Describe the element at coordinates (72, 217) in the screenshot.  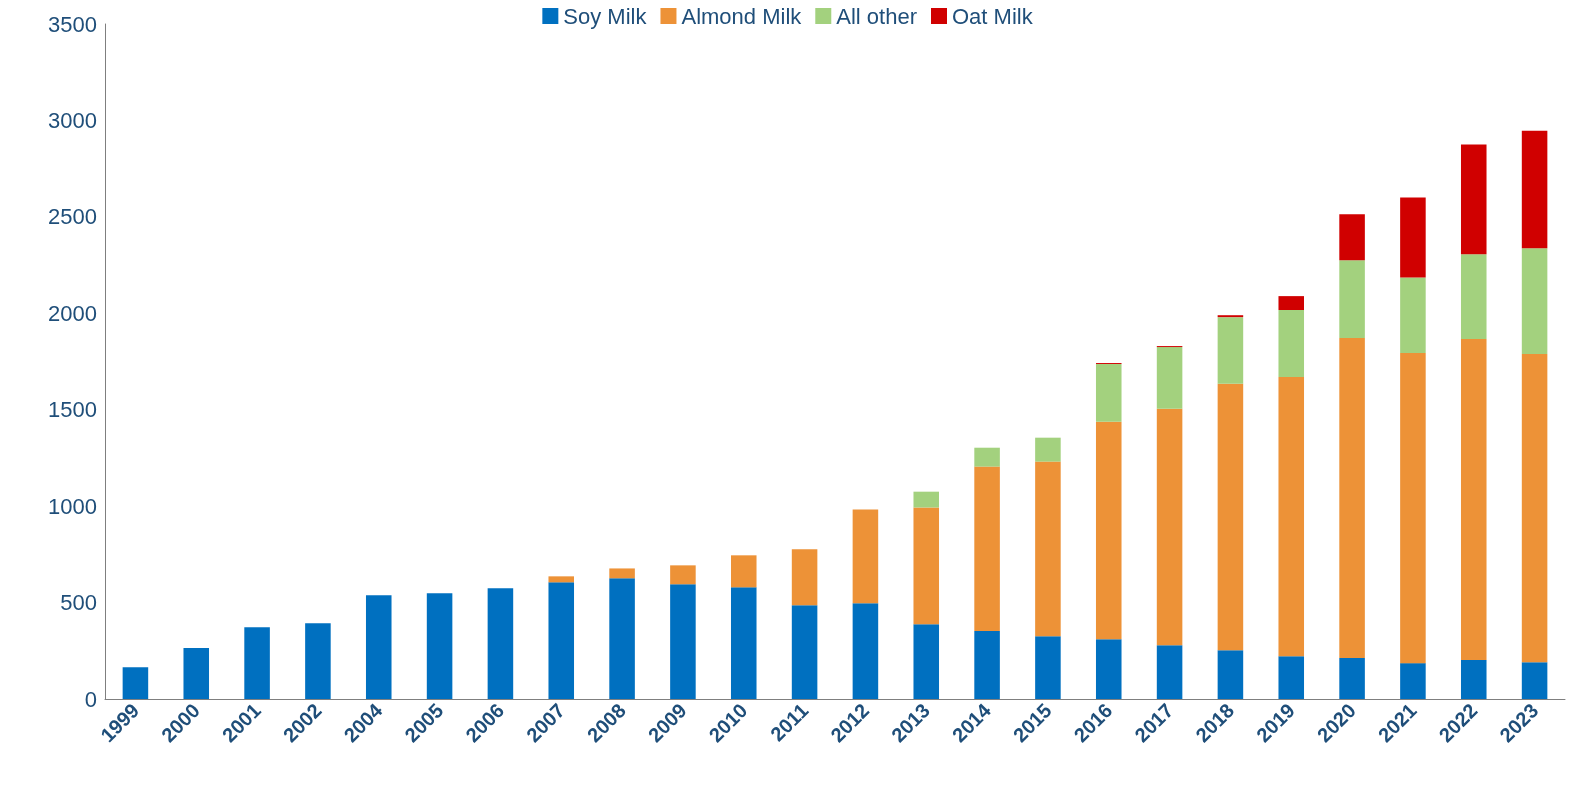
I see `y-tick-label: 2500` at that location.